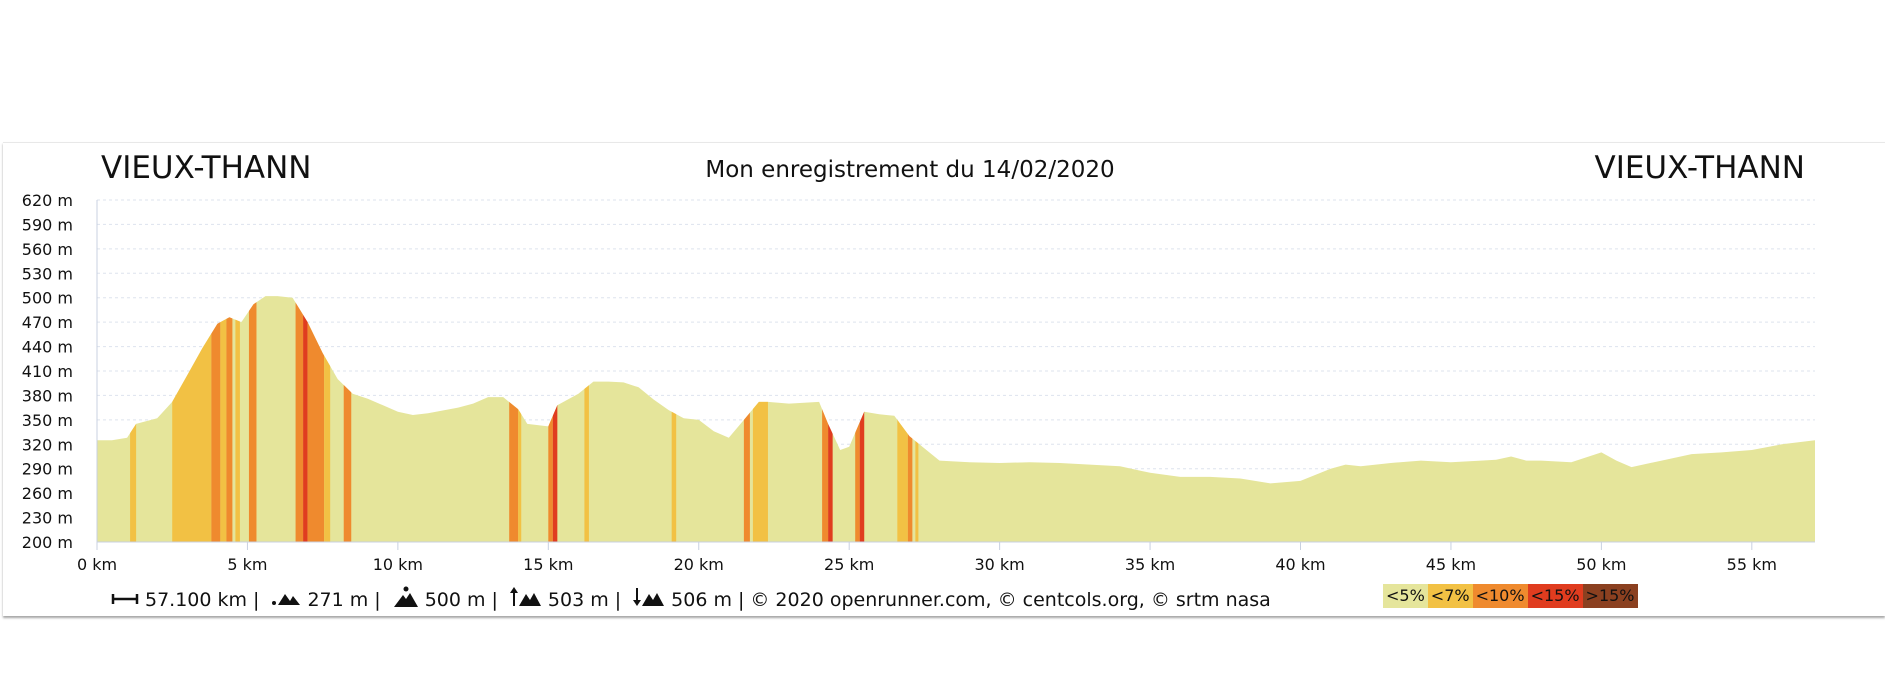 The width and height of the screenshot is (1885, 680). I want to click on y-tick-label: 620 m, so click(47, 200).